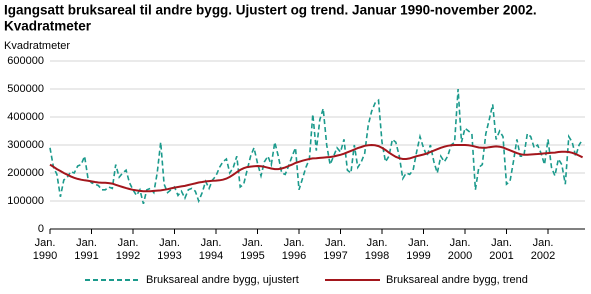 The image size is (591, 294). What do you see at coordinates (501, 249) in the screenshot?
I see `x-tick-label: Jan. 2001` at bounding box center [501, 249].